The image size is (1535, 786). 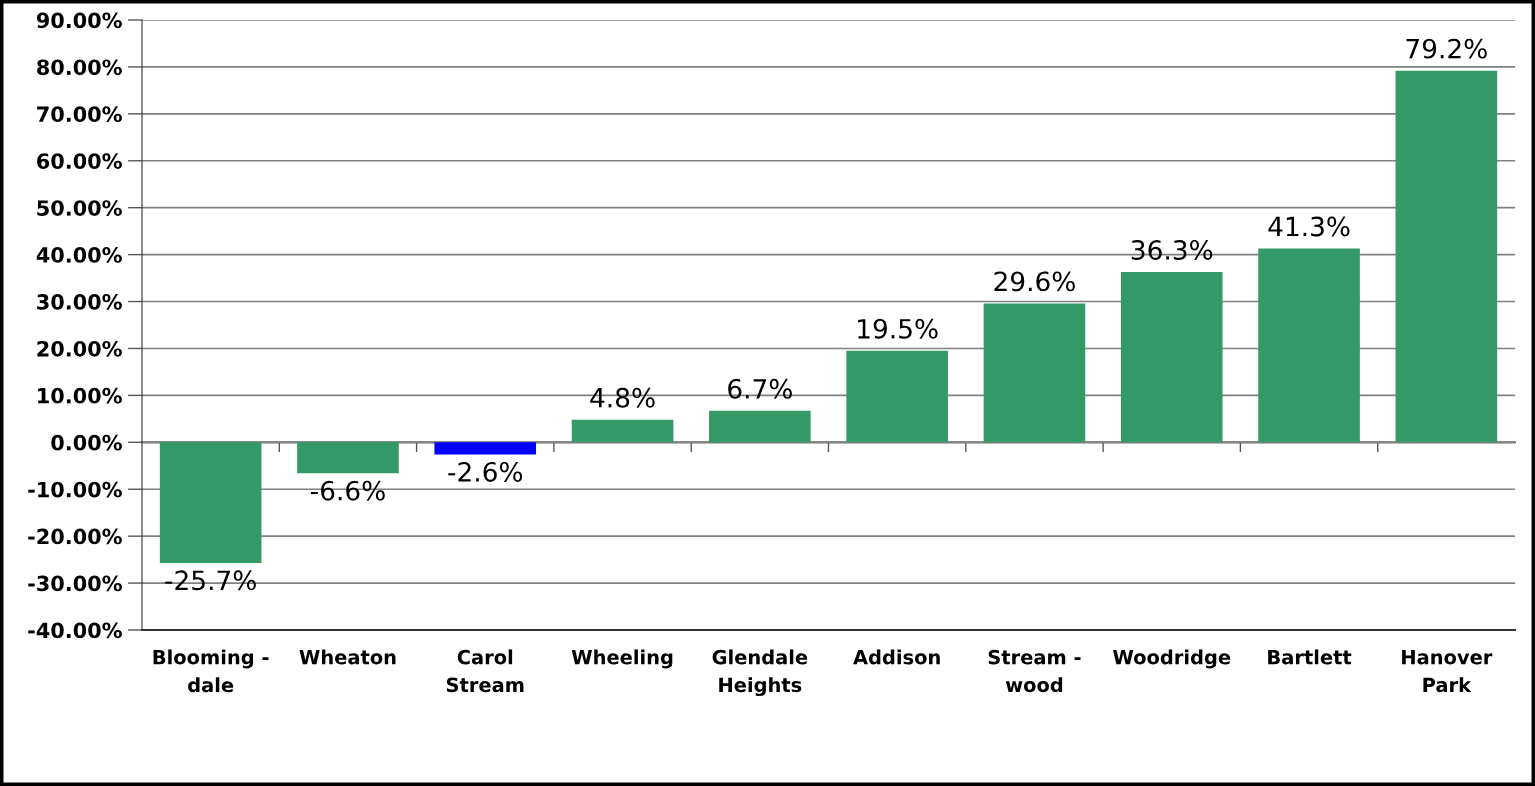 What do you see at coordinates (1310, 657) in the screenshot?
I see `x-tick-label: Bartlett` at bounding box center [1310, 657].